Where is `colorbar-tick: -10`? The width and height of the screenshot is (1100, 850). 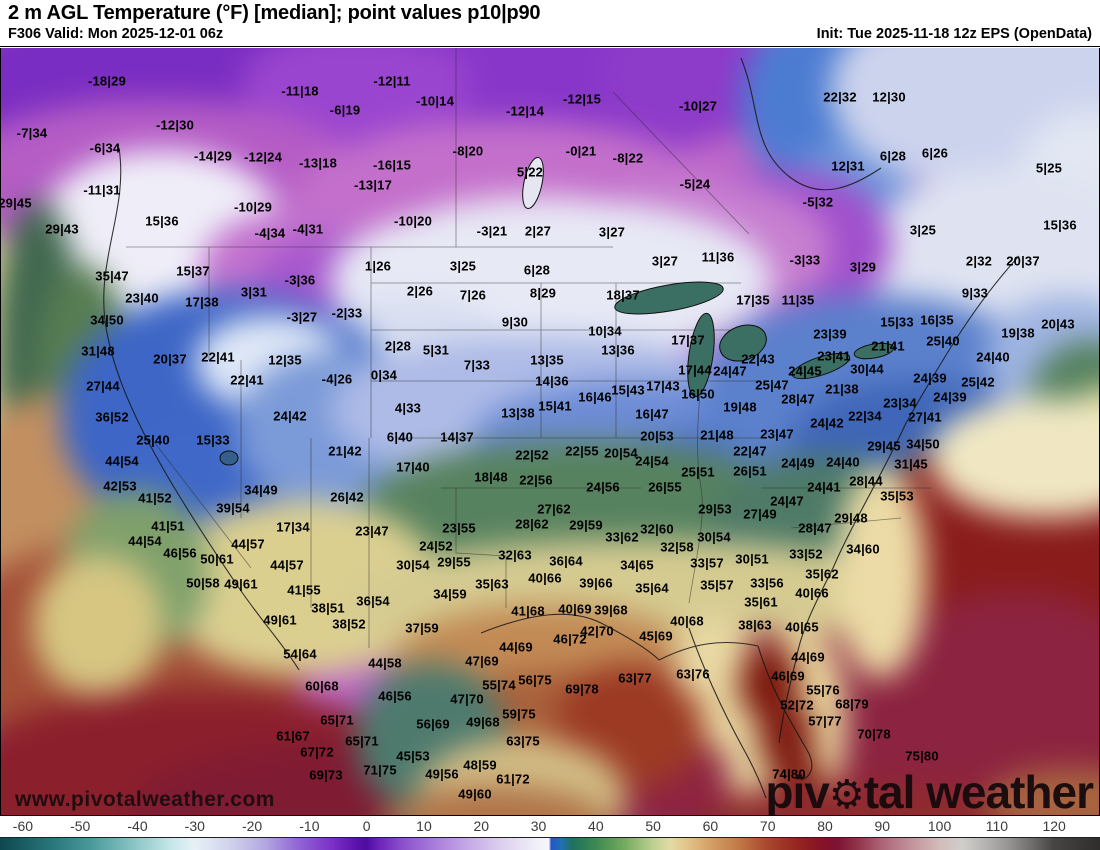 colorbar-tick: -10 is located at coordinates (309, 826).